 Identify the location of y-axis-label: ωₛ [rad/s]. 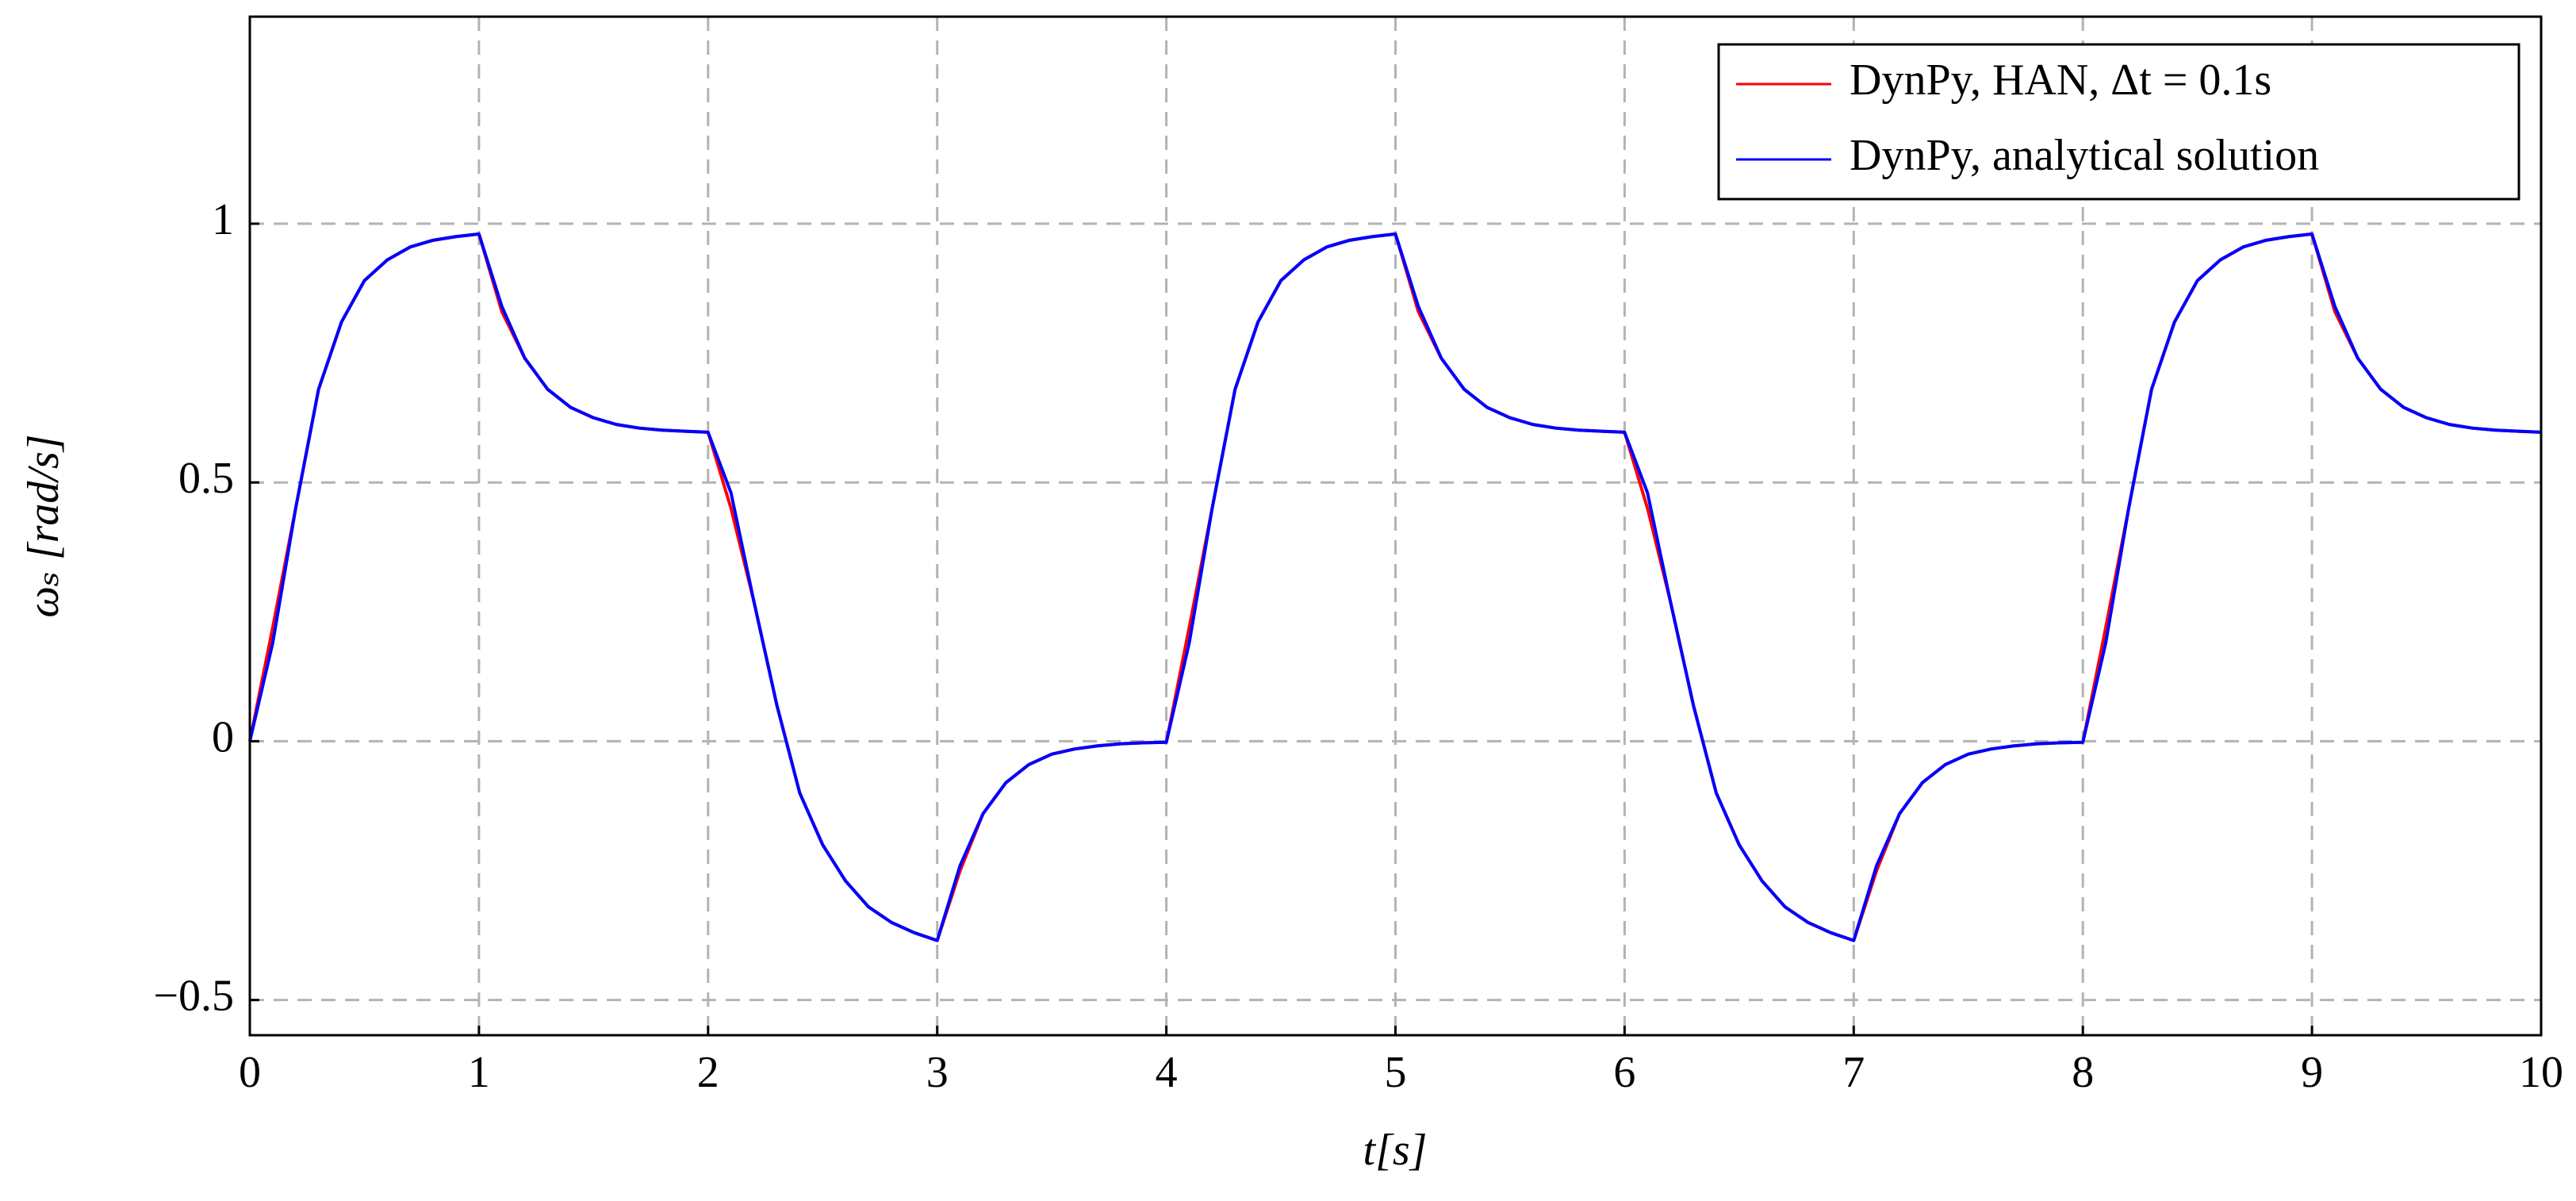
(43, 525).